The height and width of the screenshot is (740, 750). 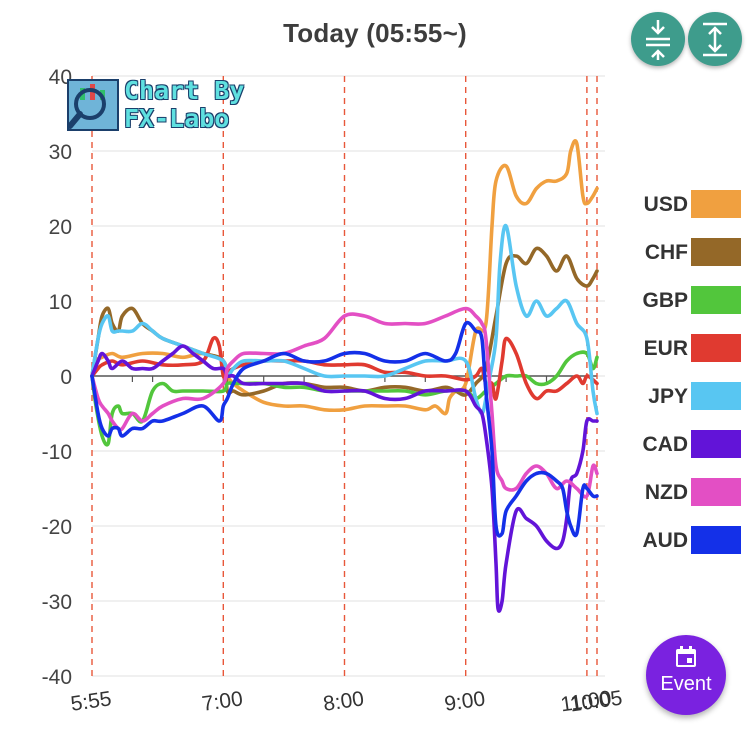 I want to click on expand-button, so click(x=715, y=39).